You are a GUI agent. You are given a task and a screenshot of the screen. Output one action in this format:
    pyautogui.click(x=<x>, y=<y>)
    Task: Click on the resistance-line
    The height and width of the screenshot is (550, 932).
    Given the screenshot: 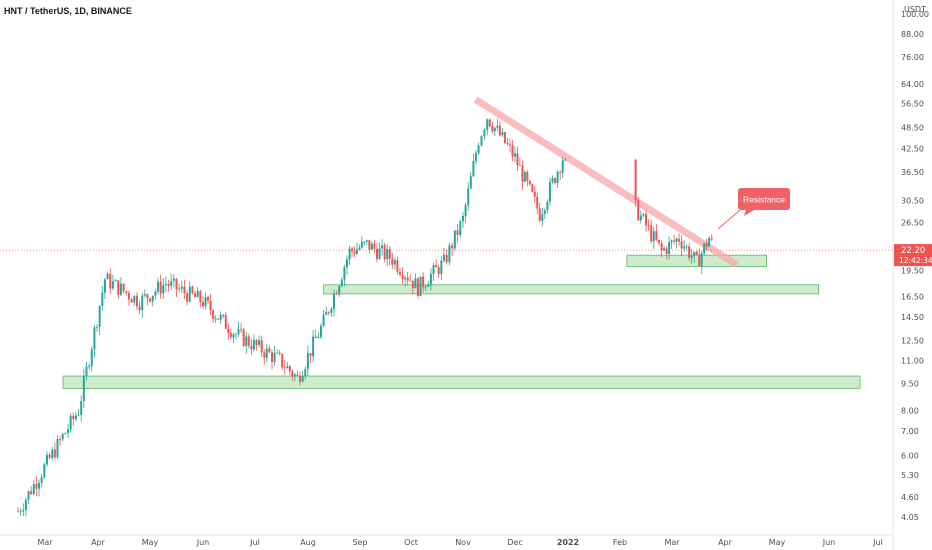 What is the action you would take?
    pyautogui.click(x=606, y=182)
    